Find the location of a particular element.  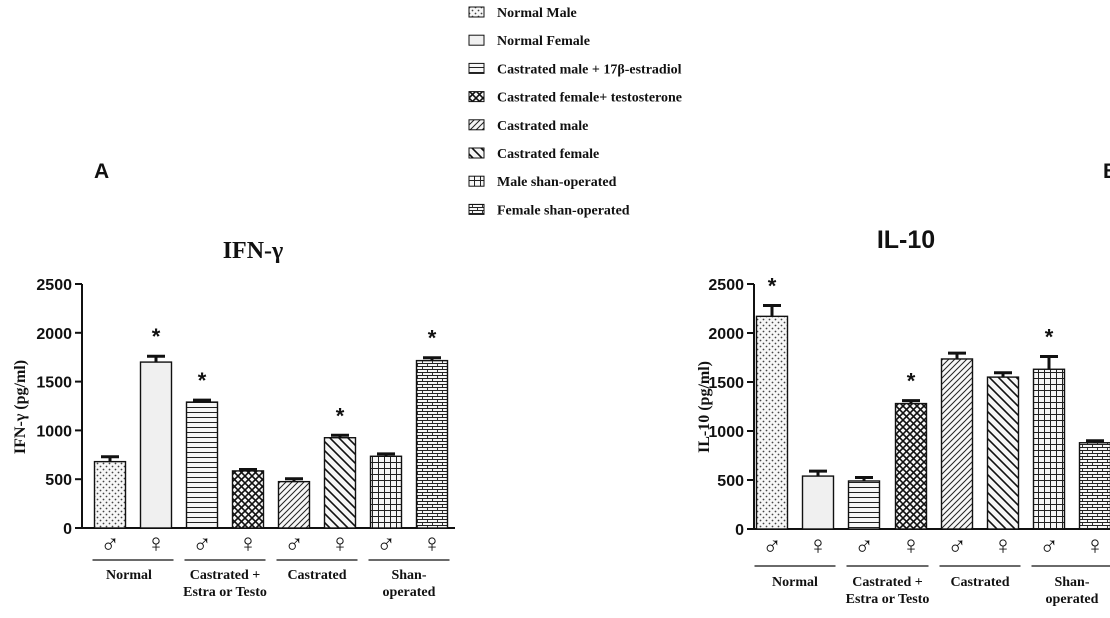

legend-swatch-castrated-male is located at coordinates (476, 125).